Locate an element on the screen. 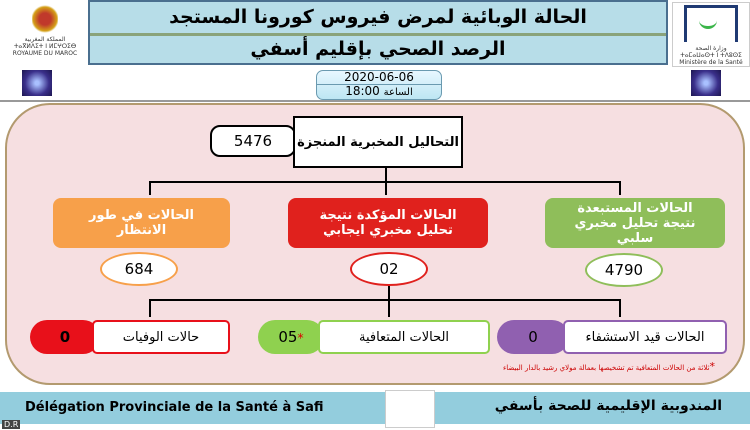 The height and width of the screenshot is (430, 750). hospitalized-label: الحالات قيد الاستشفاء is located at coordinates (645, 337).